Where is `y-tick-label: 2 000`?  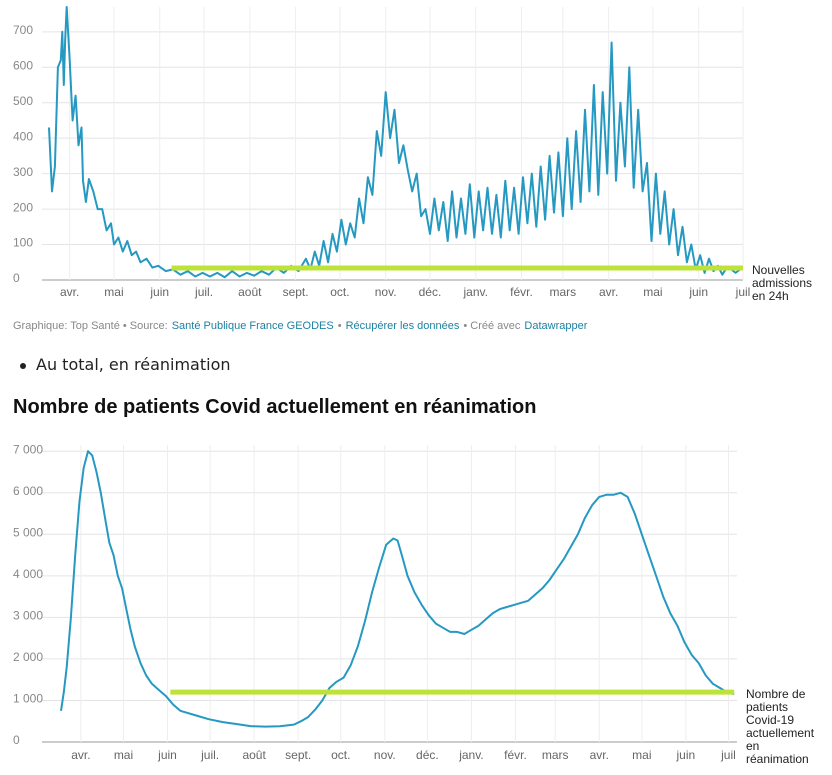 y-tick-label: 2 000 is located at coordinates (28, 657).